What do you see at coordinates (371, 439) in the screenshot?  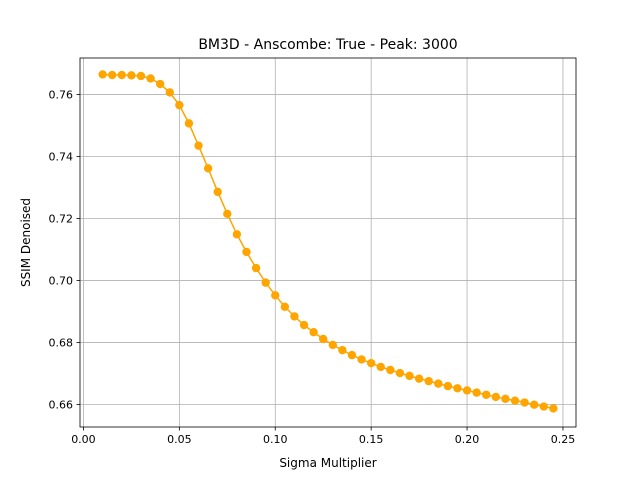 I see `x-tick-label: 0.15` at bounding box center [371, 439].